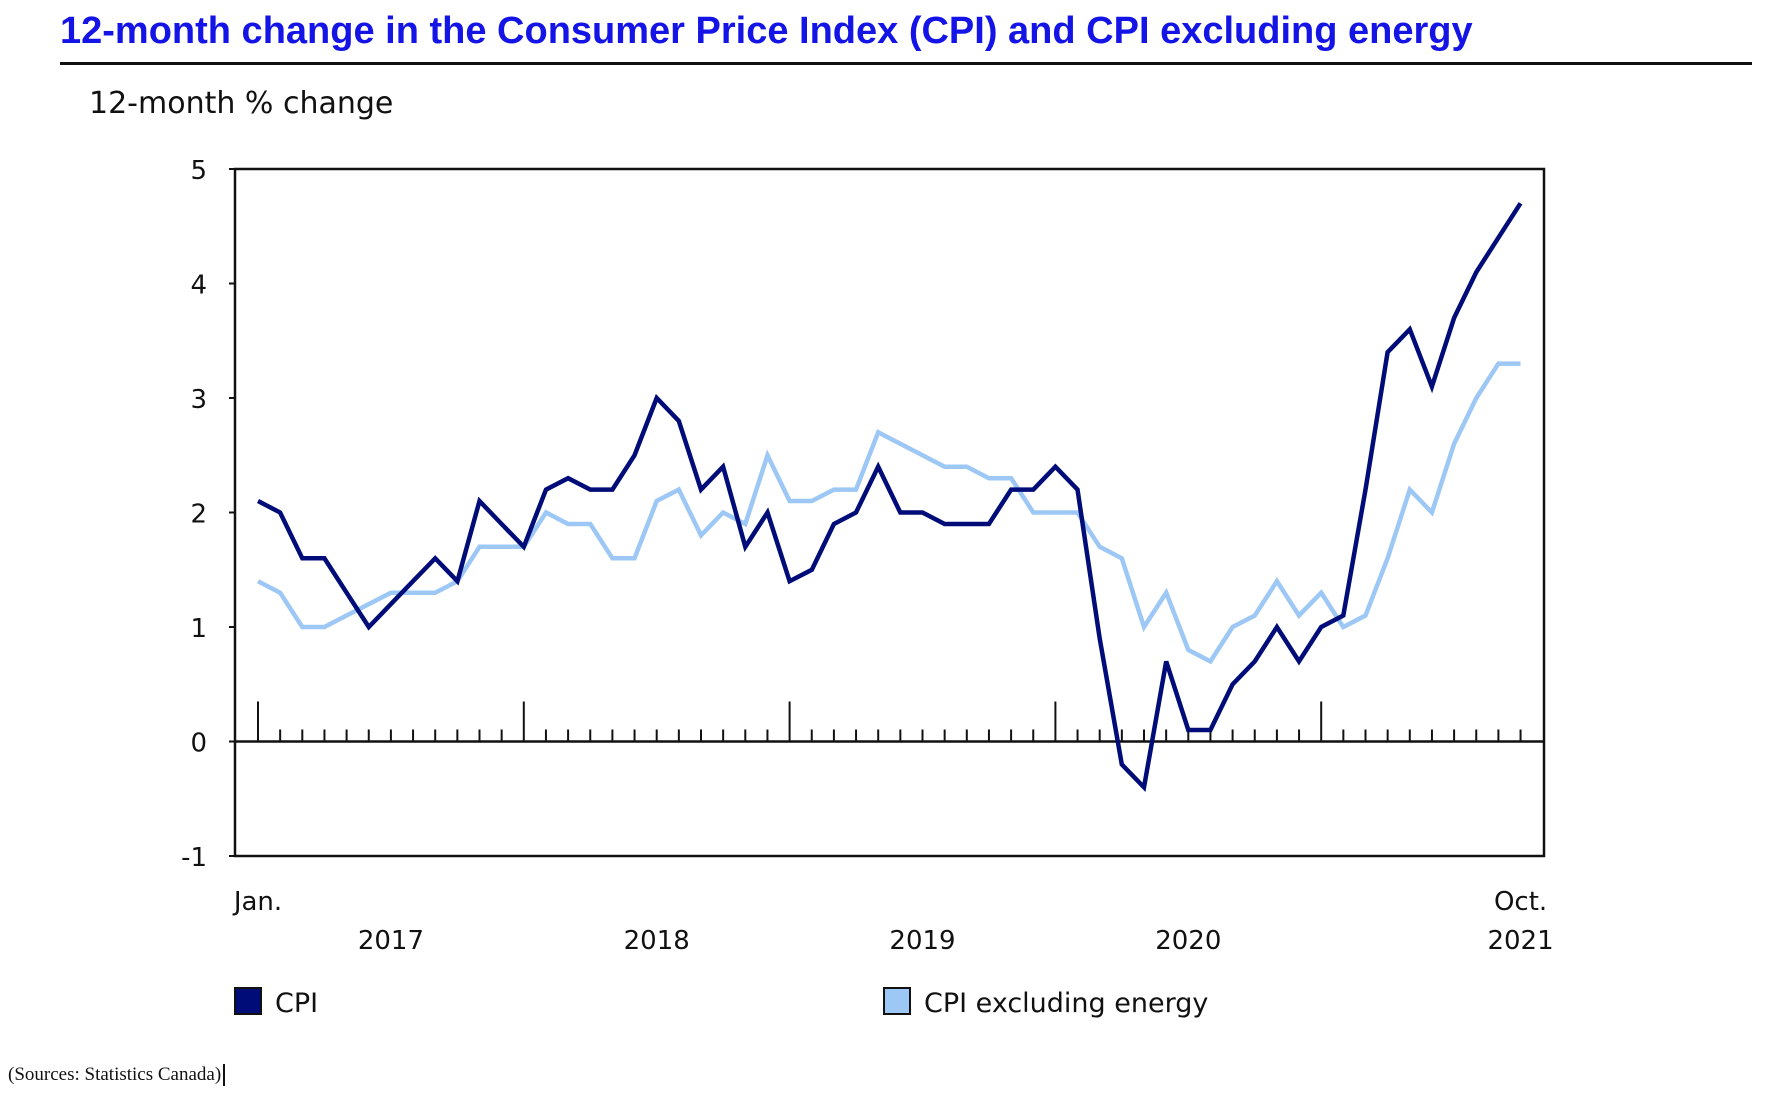  I want to click on x-year-label: 2020, so click(1188, 941).